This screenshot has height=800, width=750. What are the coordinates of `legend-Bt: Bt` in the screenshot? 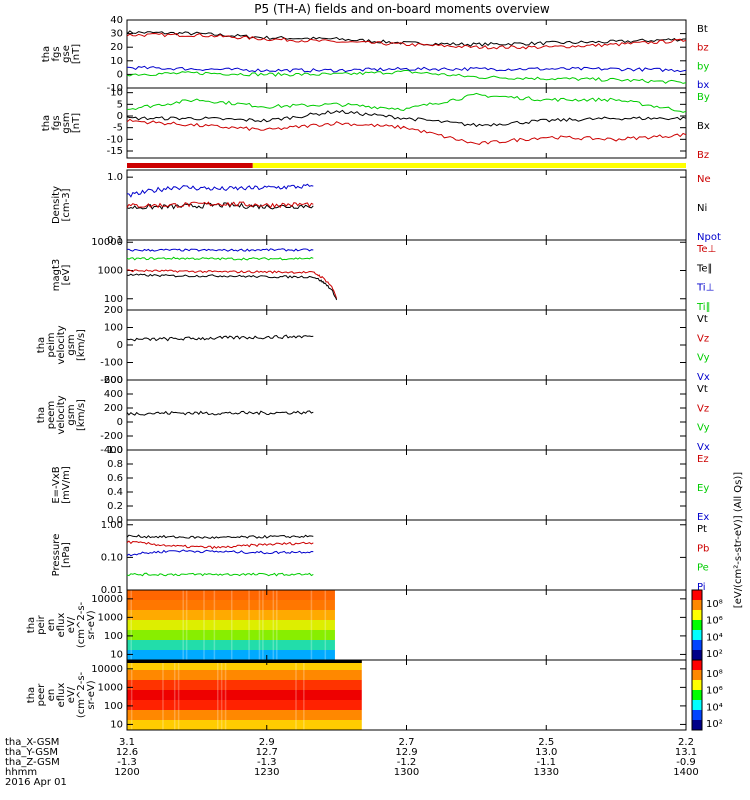 It's located at (702, 29).